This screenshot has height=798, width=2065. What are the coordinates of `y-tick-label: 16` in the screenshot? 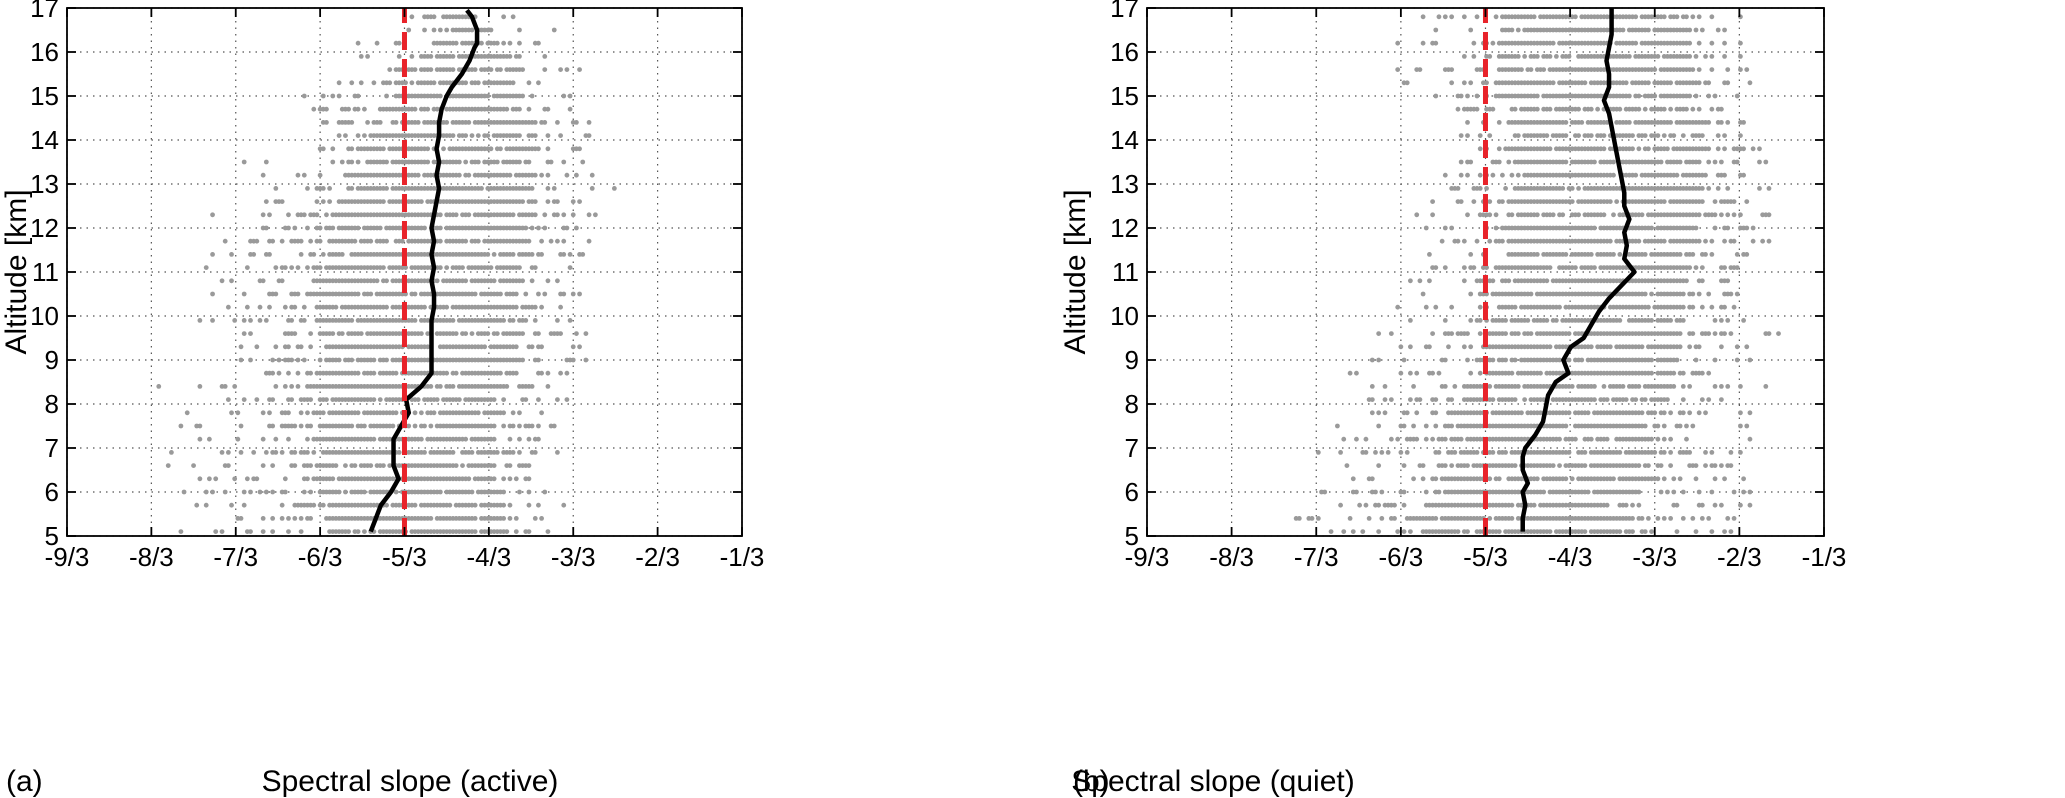 It's located at (44, 52).